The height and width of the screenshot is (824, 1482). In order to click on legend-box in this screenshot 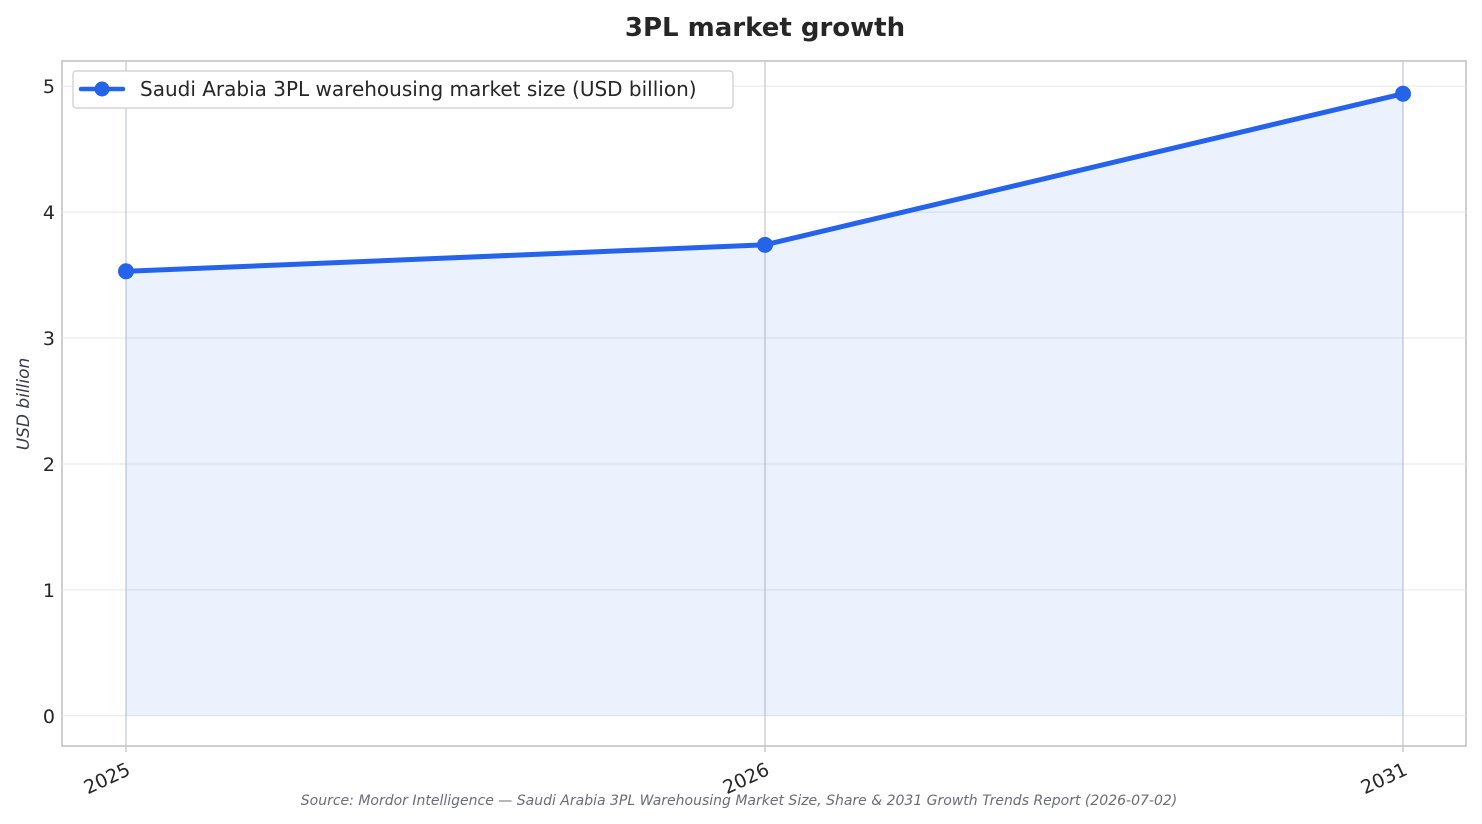, I will do `click(403, 89)`.